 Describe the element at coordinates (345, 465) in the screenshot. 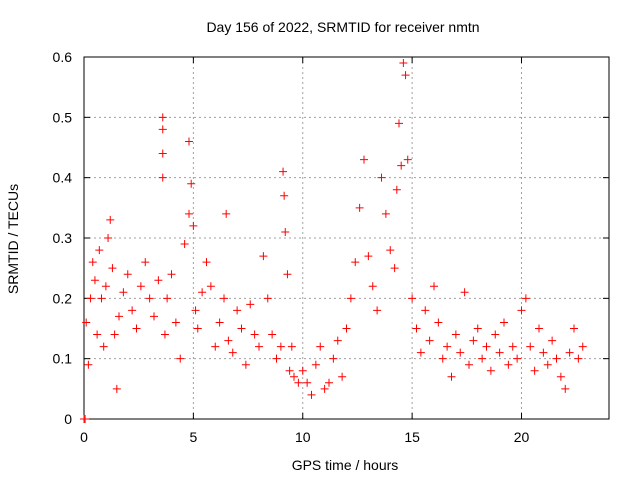

I see `x-axis-label: GPS time / hours` at that location.